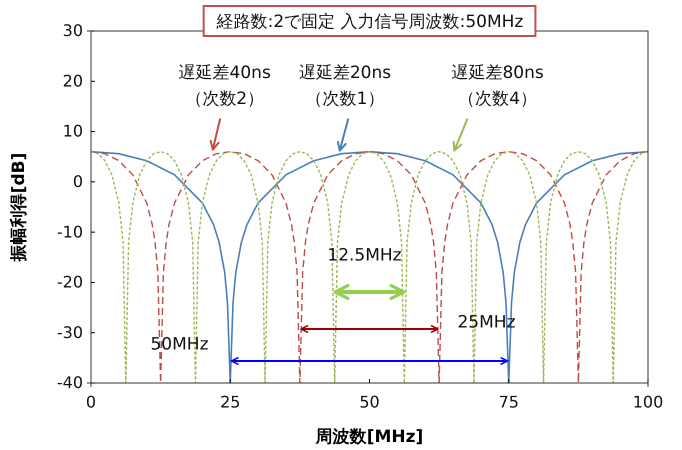 The image size is (682, 450). What do you see at coordinates (91, 402) in the screenshot?
I see `x-tick-label: 0` at bounding box center [91, 402].